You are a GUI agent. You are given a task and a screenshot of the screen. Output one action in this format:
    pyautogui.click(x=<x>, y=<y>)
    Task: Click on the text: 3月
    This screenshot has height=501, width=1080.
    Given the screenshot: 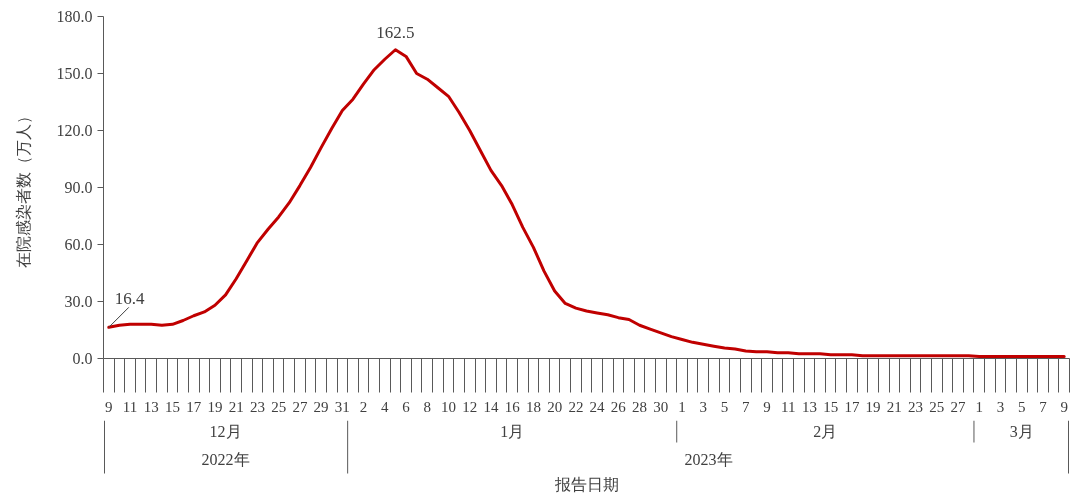 What is the action you would take?
    pyautogui.click(x=1021, y=431)
    